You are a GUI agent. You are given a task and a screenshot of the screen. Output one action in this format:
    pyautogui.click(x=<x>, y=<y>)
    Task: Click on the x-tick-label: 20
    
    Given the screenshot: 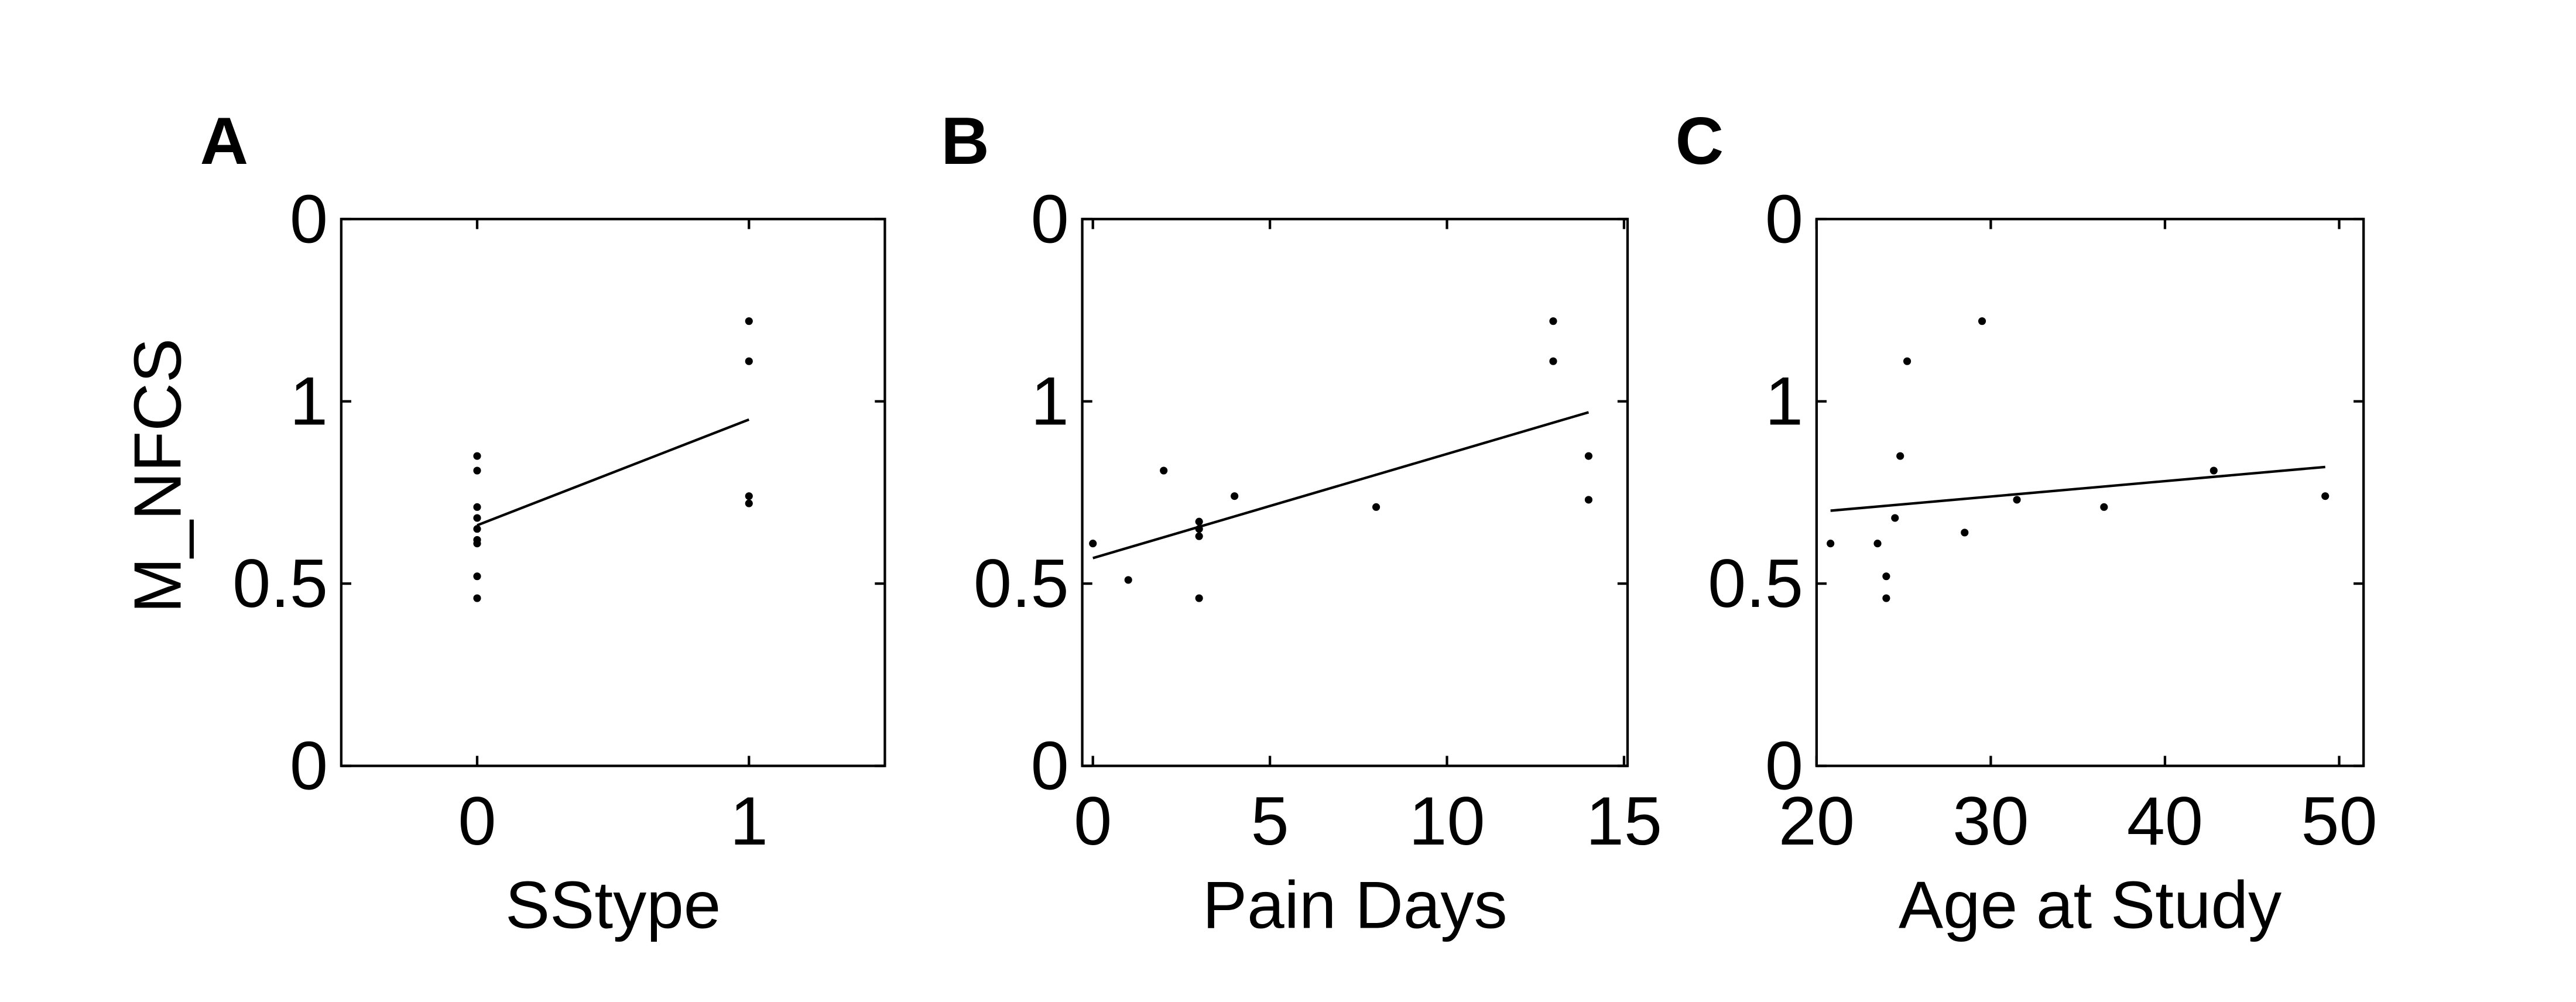 What is the action you would take?
    pyautogui.click(x=1817, y=821)
    